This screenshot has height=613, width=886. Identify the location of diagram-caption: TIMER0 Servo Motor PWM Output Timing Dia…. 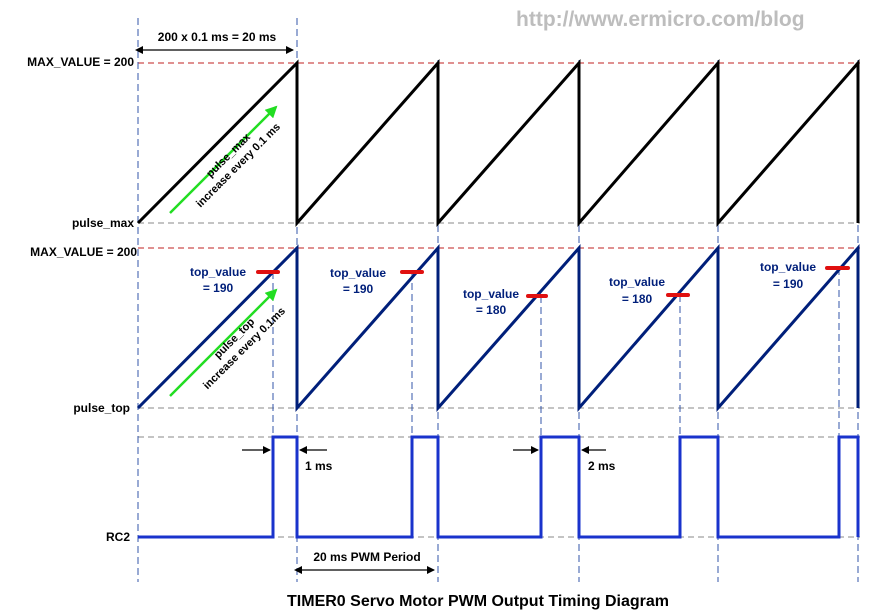
(478, 601).